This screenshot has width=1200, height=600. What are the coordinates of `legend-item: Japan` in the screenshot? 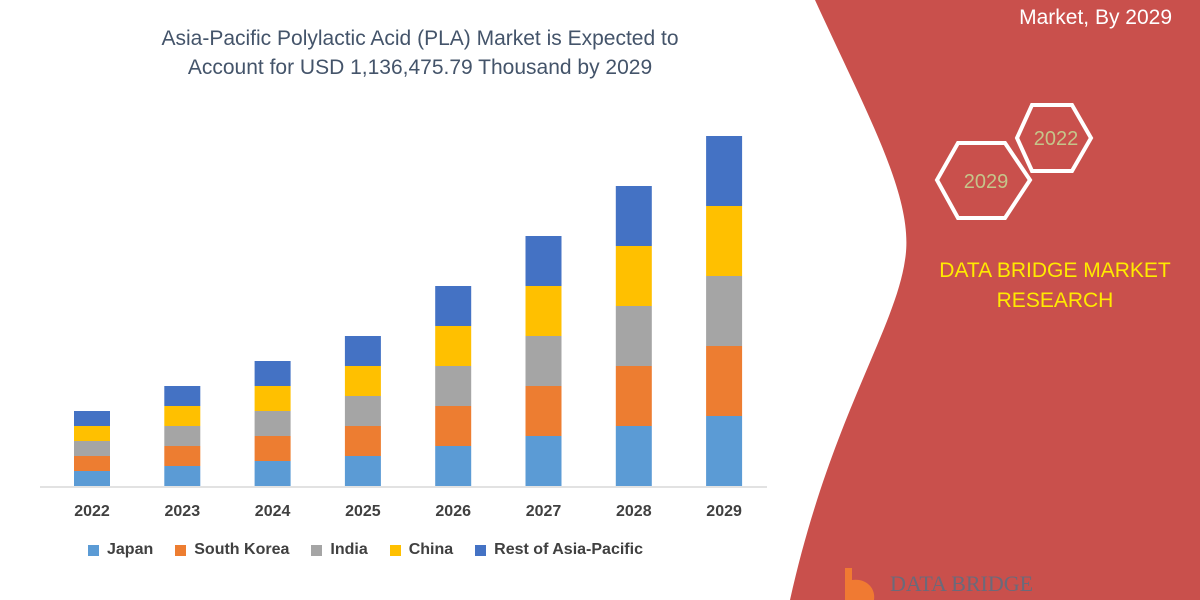 It's located at (120, 550).